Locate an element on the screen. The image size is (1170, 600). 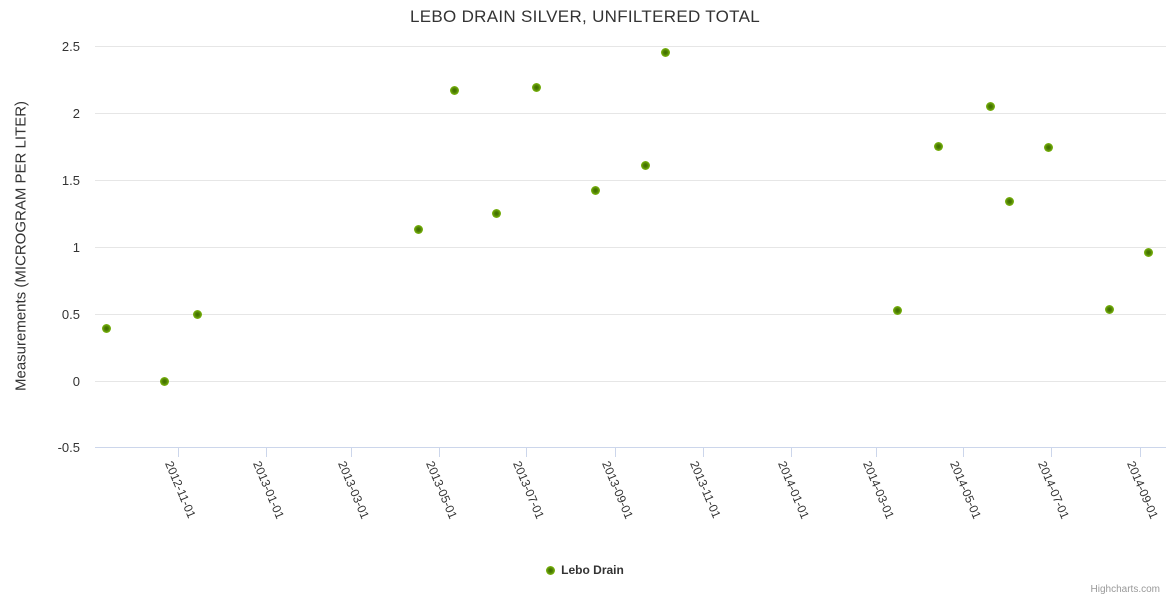
x-axis-tick-label: 2012-11-01 is located at coordinates (181, 490).